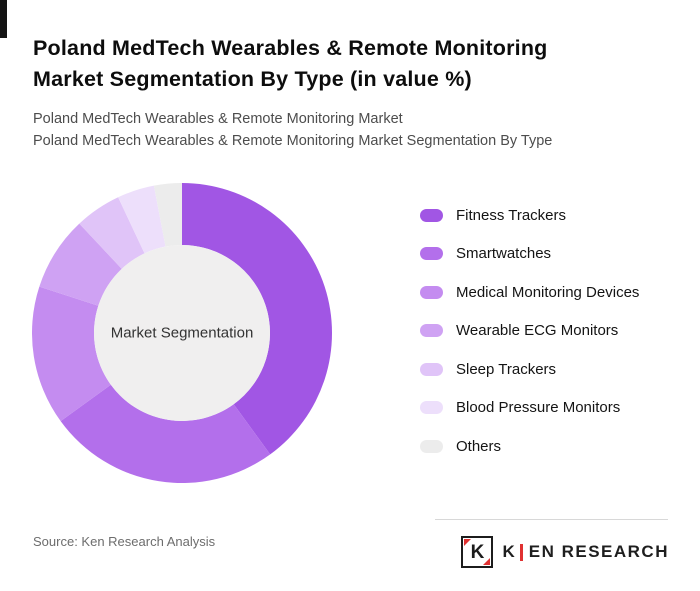  Describe the element at coordinates (537, 330) in the screenshot. I see `legend-label: Wearable ECG Monitors` at that location.